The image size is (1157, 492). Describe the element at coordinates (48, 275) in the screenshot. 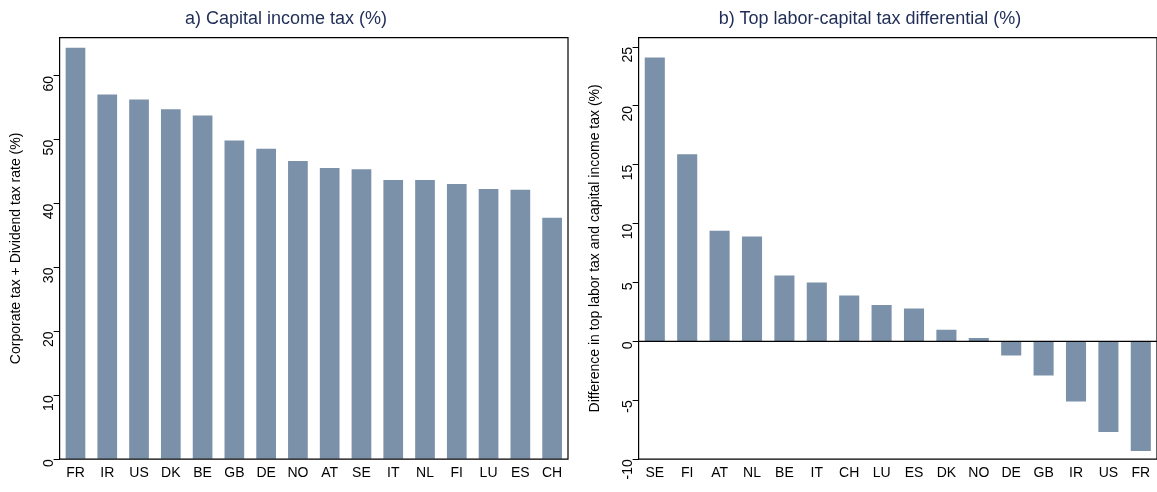

I see `y-tick-label: 30` at that location.